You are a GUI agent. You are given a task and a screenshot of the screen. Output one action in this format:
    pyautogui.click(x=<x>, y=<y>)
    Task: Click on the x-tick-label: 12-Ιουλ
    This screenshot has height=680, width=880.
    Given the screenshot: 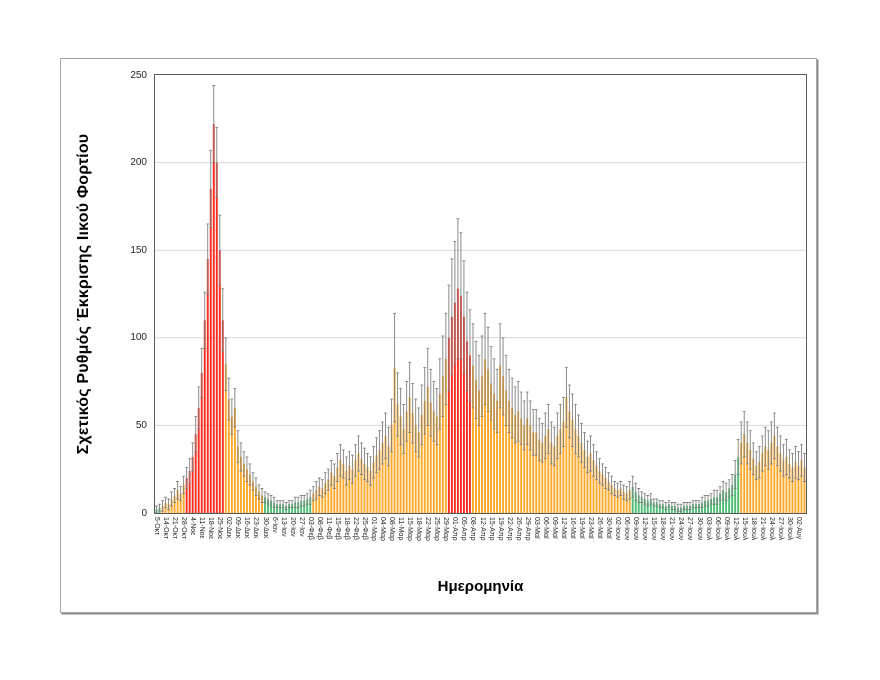 What is the action you would take?
    pyautogui.click(x=735, y=529)
    